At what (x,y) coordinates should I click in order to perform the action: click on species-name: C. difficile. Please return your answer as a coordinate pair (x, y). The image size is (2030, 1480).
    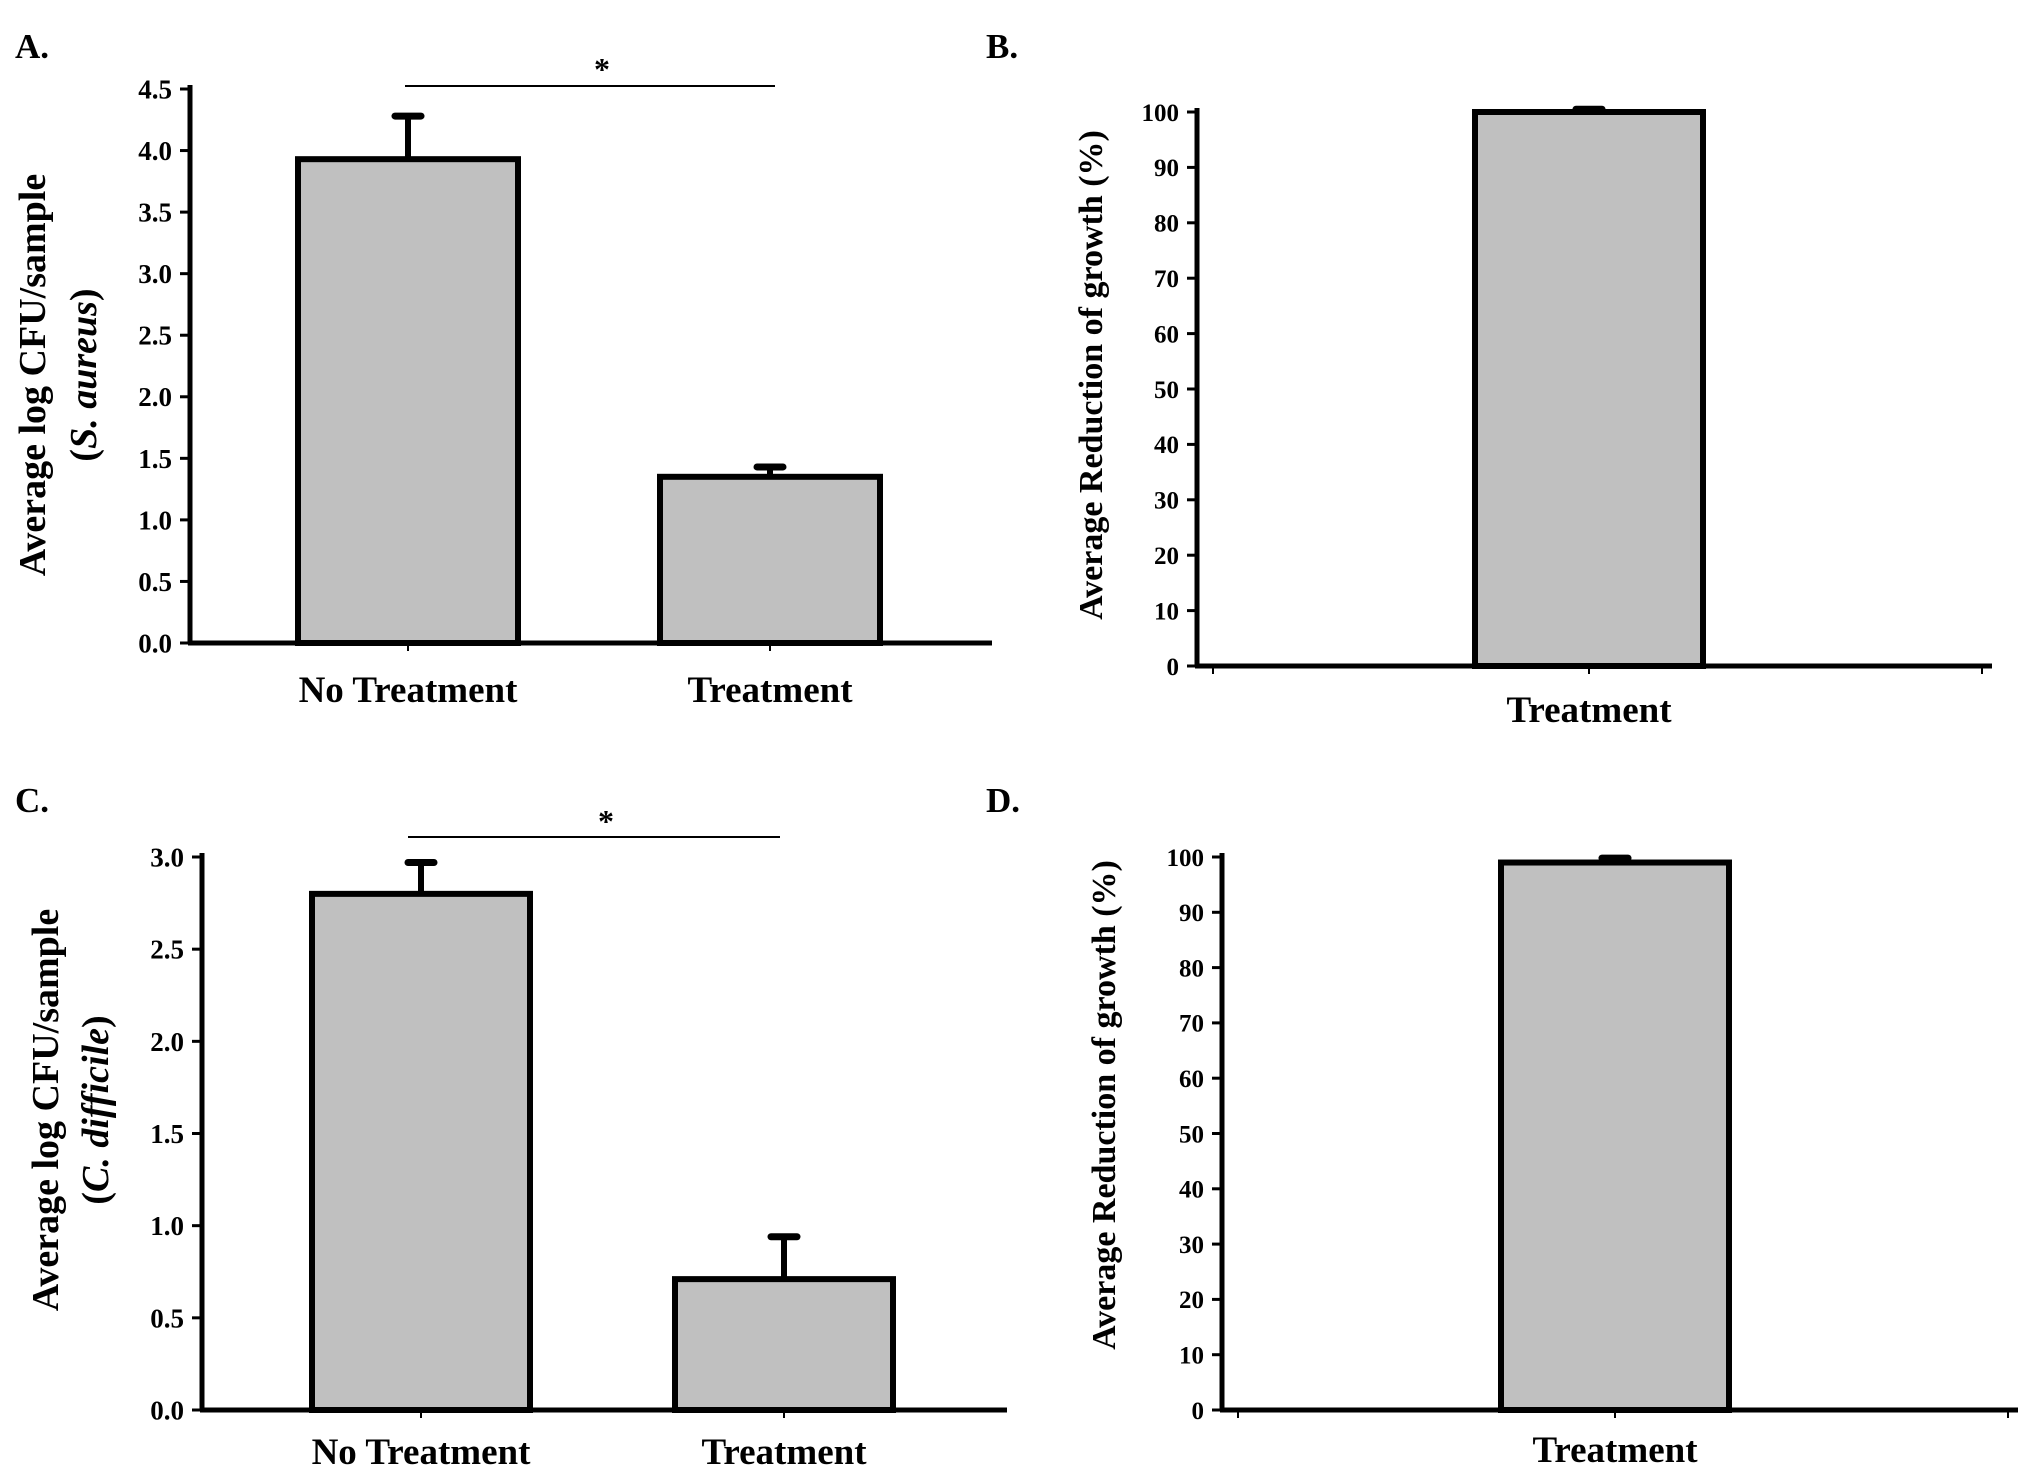
    Looking at the image, I should click on (96, 1110).